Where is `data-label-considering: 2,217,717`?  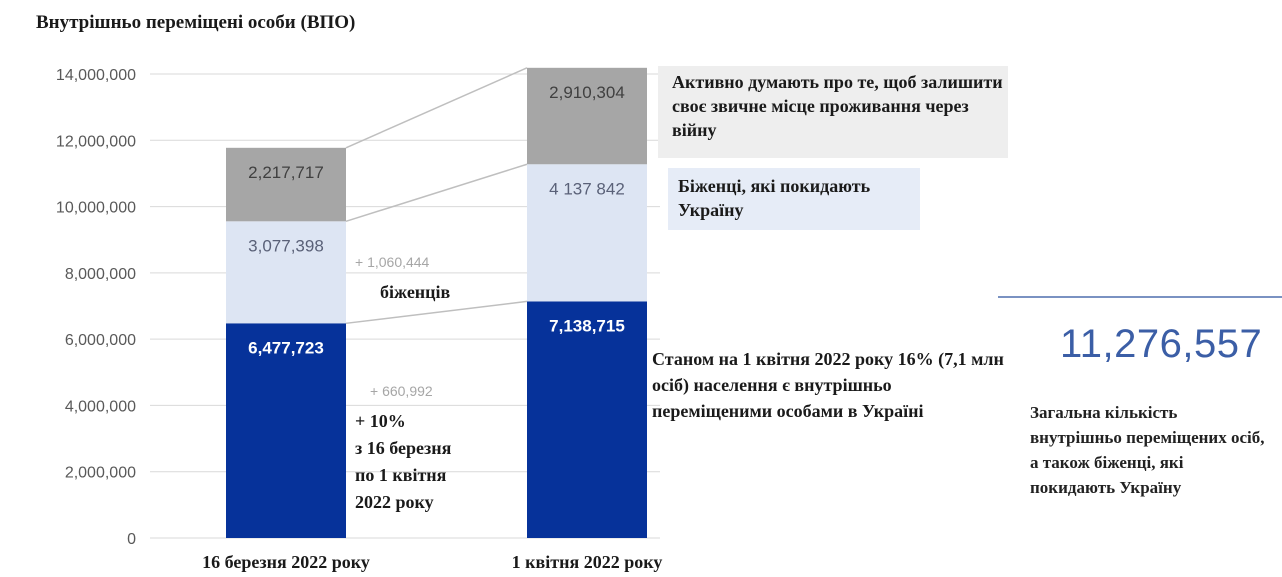
data-label-considering: 2,217,717 is located at coordinates (286, 172).